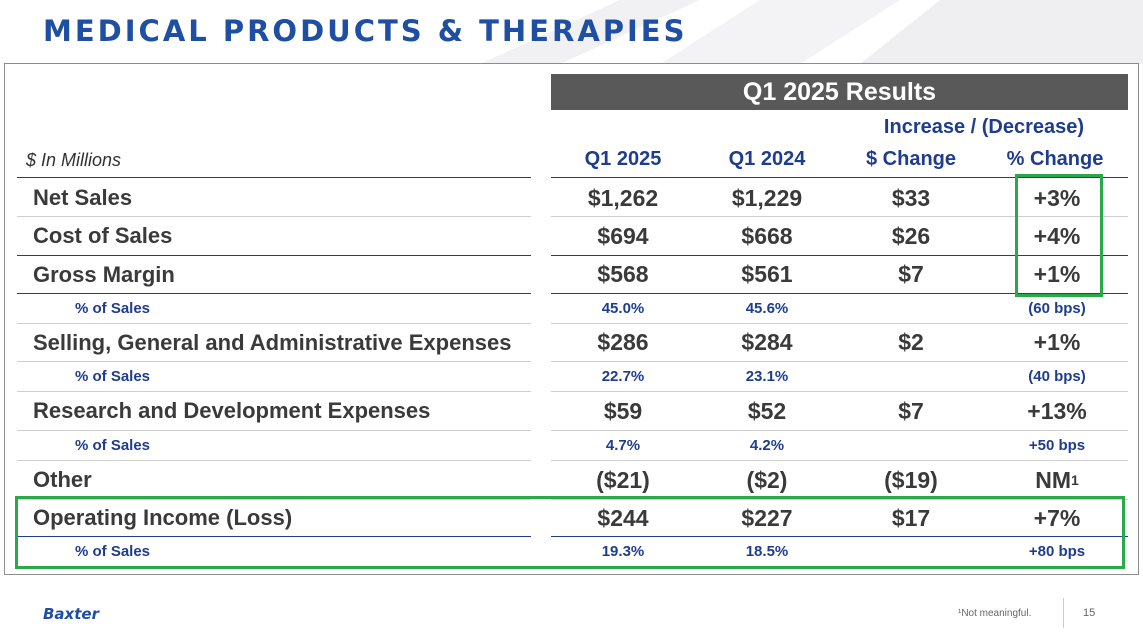 This screenshot has height=641, width=1143. What do you see at coordinates (1057, 445) in the screenshot?
I see `pct-change-value: +50 bps` at bounding box center [1057, 445].